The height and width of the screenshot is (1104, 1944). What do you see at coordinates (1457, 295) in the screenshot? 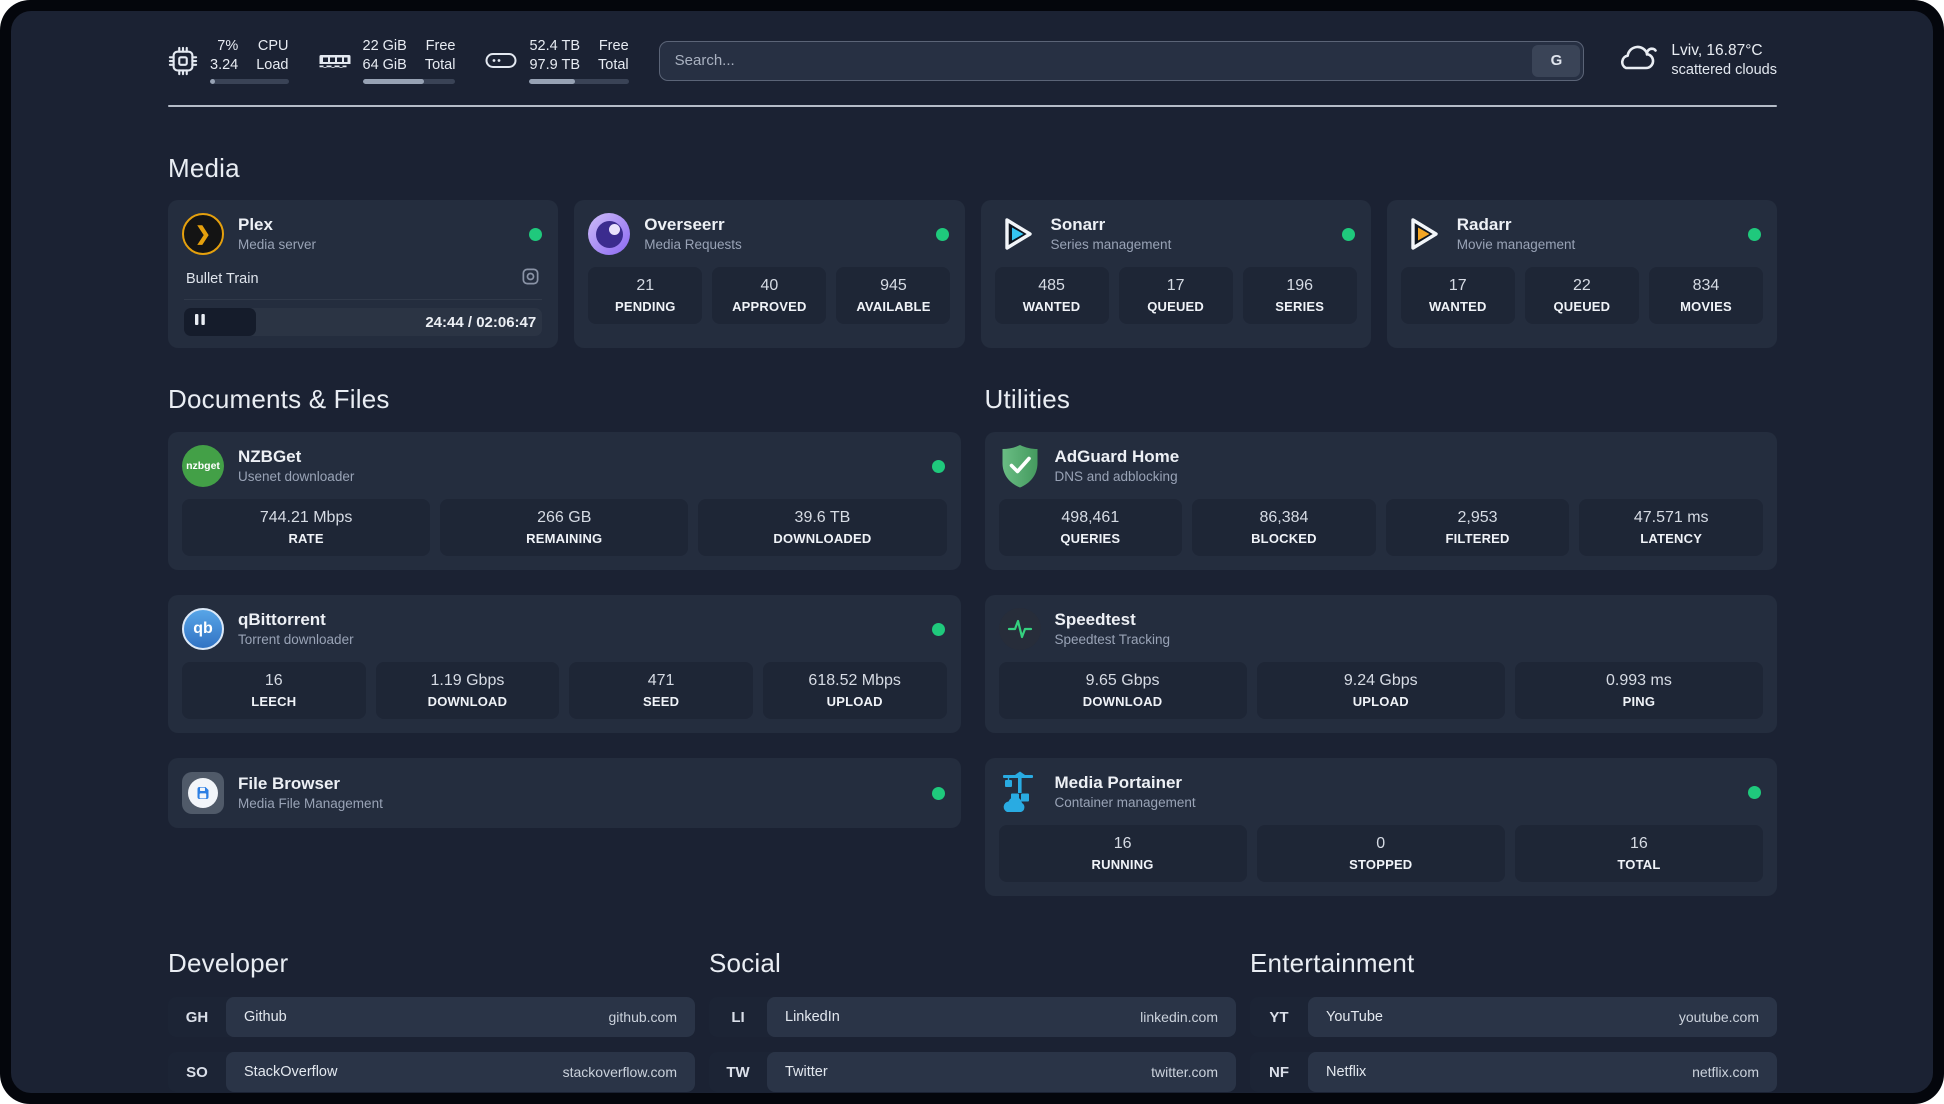
I see `stat-wanted: 17 WANTED` at bounding box center [1457, 295].